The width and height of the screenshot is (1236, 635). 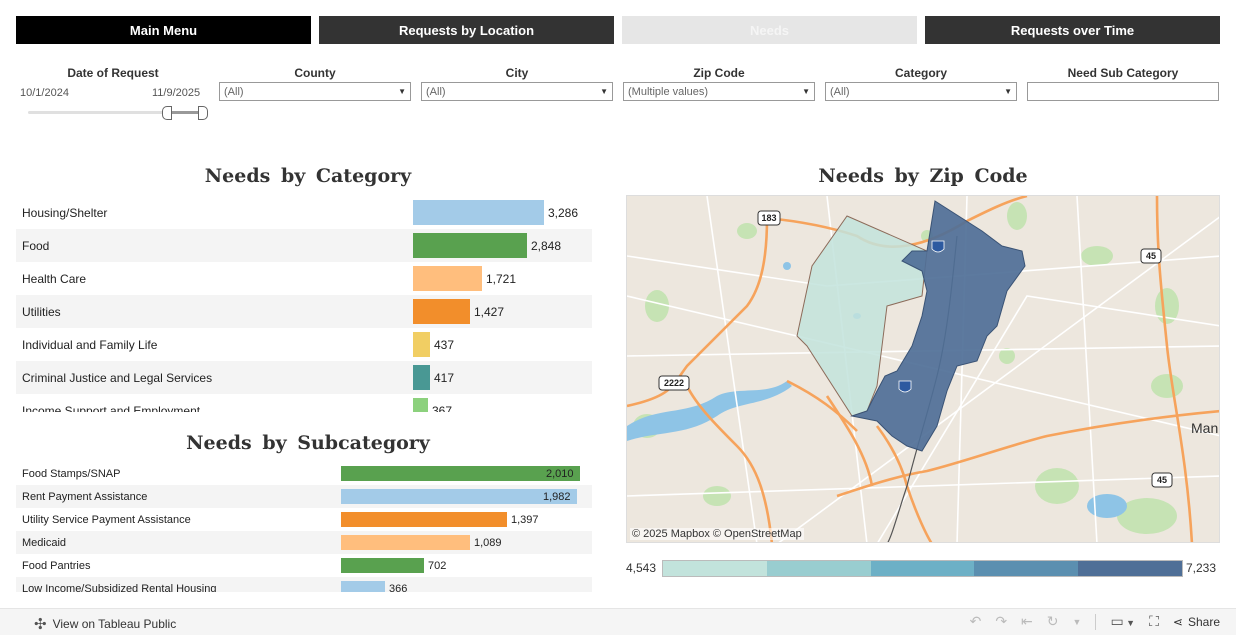 What do you see at coordinates (90, 344) in the screenshot?
I see `category-label: Individual and Family Life` at bounding box center [90, 344].